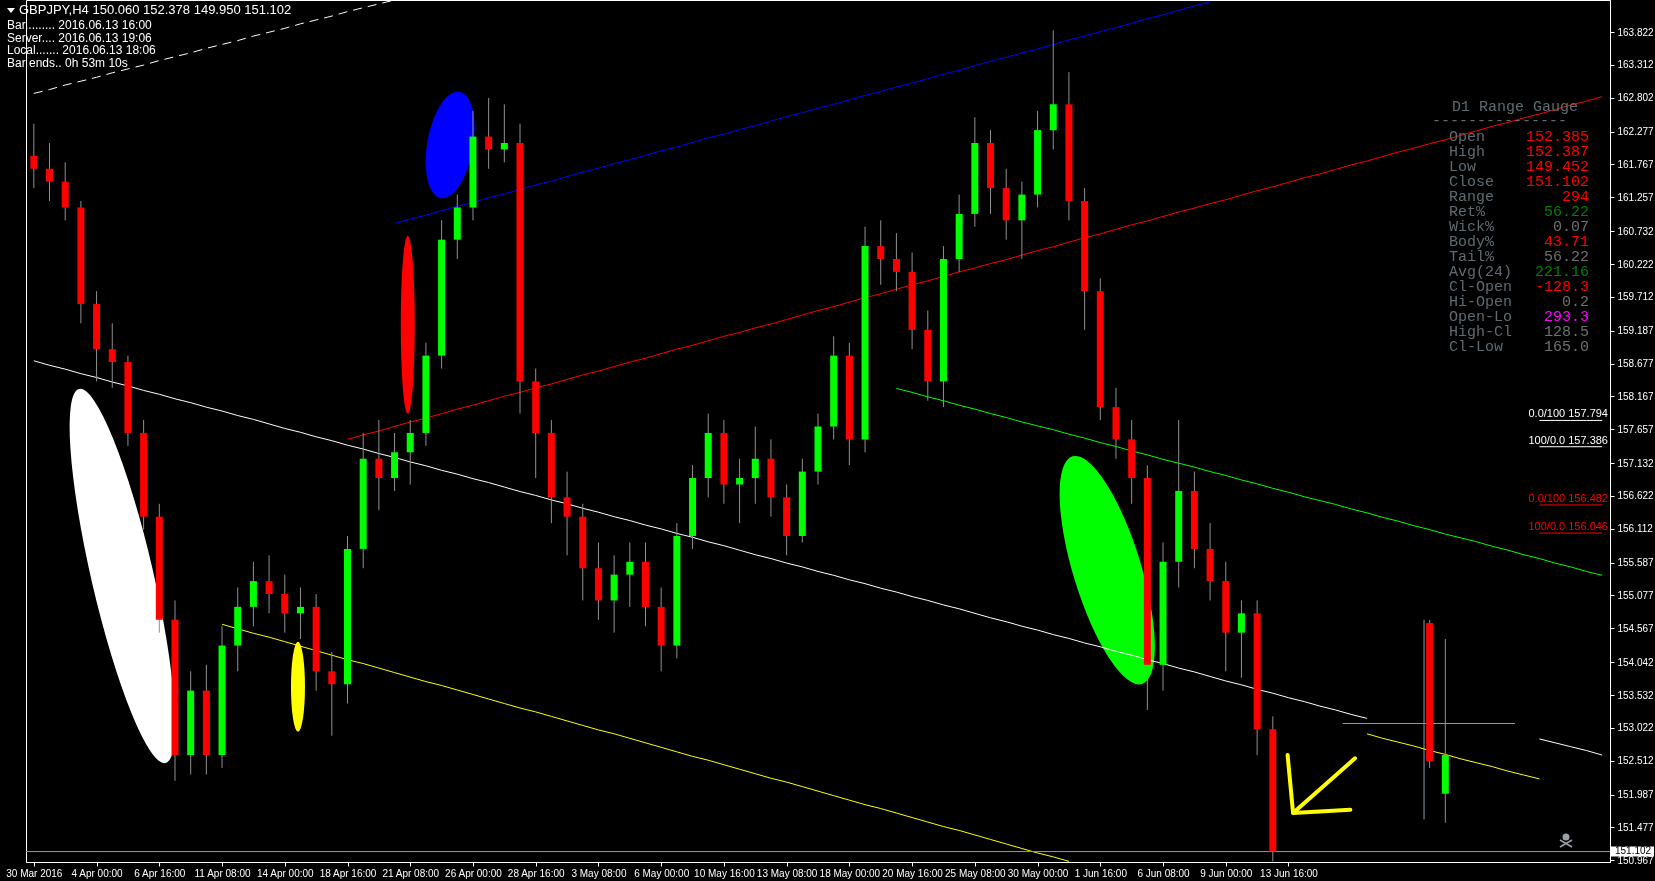 The height and width of the screenshot is (881, 1655). Describe the element at coordinates (1636, 795) in the screenshot. I see `y-tick-label: 151.987` at that location.